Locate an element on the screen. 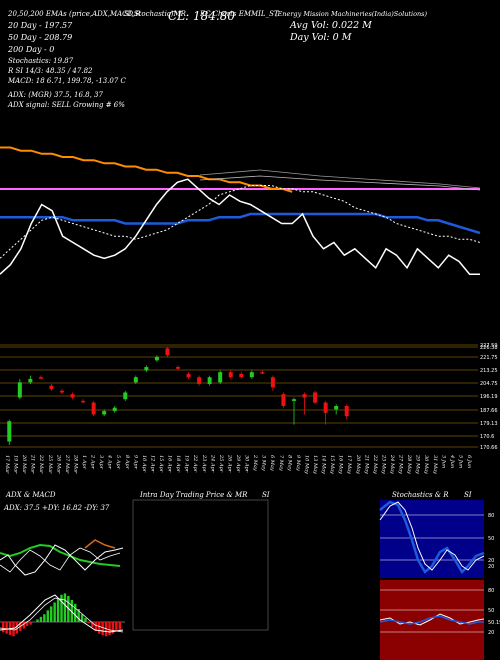  ema-line-price is located at coordinates (240, 226).